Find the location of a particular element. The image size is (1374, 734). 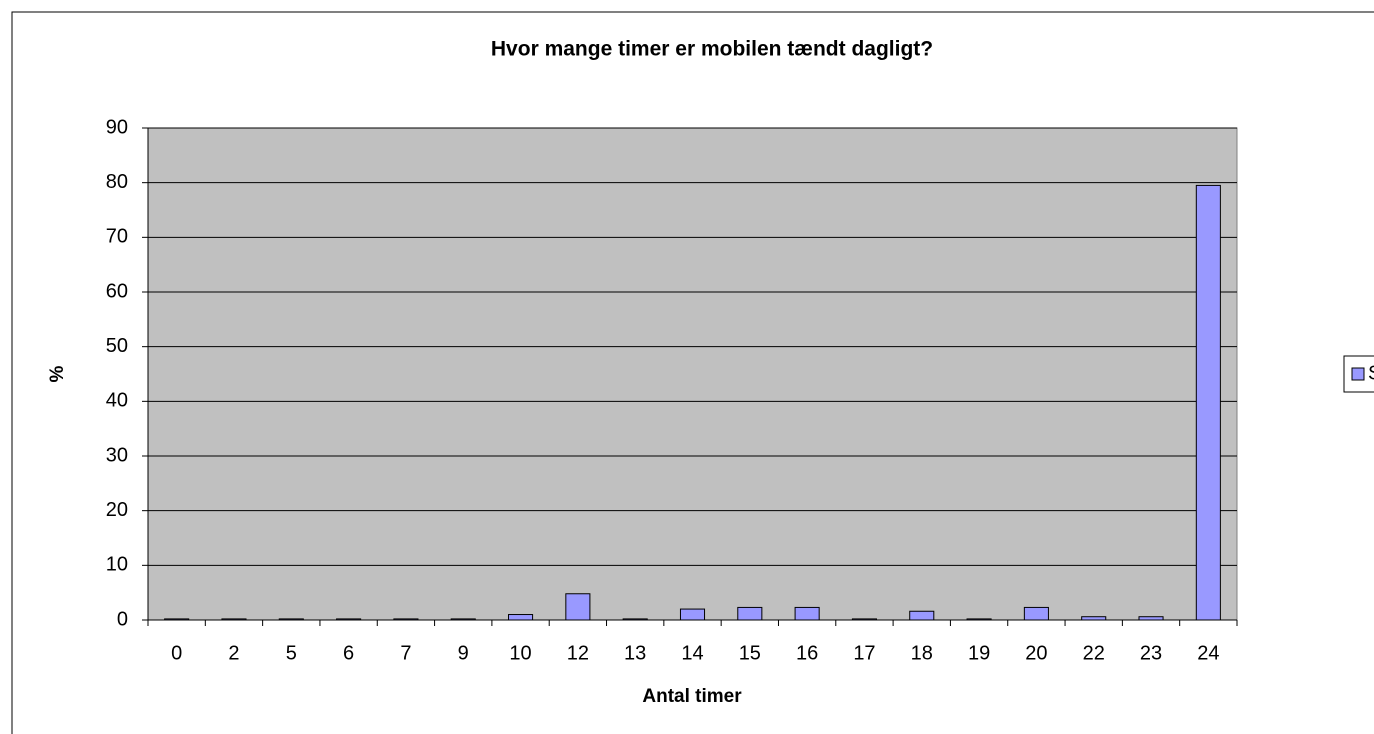

x-tick-label: 12 is located at coordinates (578, 653).